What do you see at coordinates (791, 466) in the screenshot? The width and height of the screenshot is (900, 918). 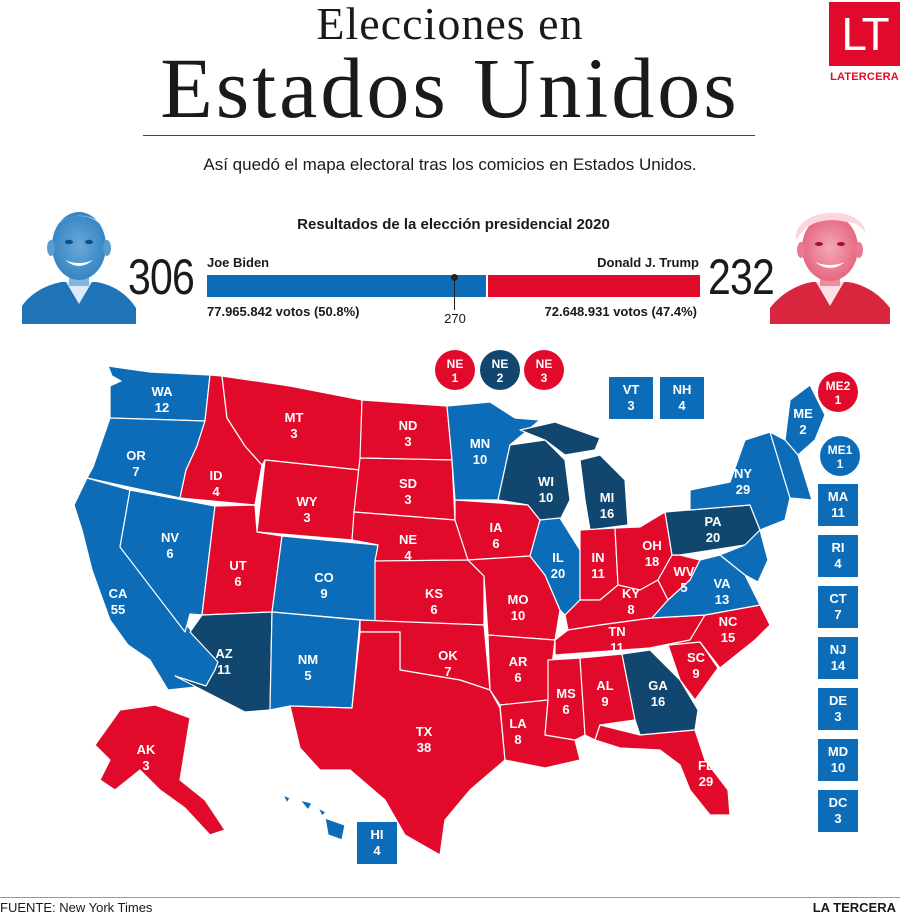 I see `state-NE-small` at bounding box center [791, 466].